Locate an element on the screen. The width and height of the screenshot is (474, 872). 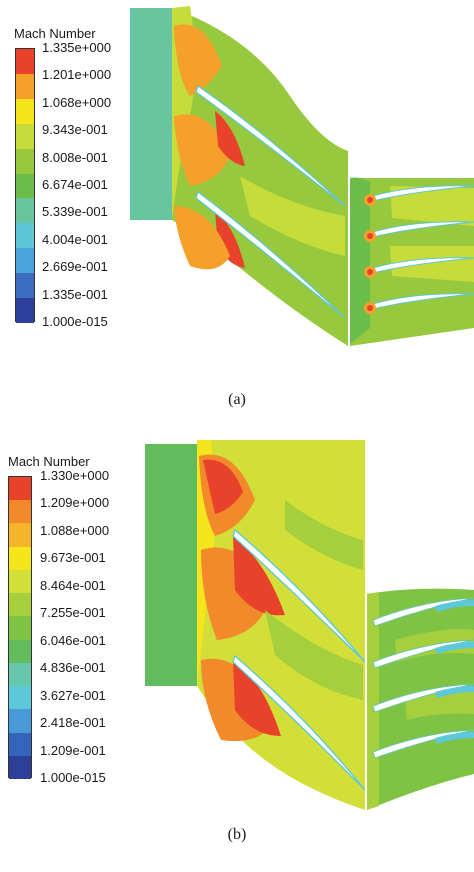
legend-title-a: Mach Number is located at coordinates (55, 33).